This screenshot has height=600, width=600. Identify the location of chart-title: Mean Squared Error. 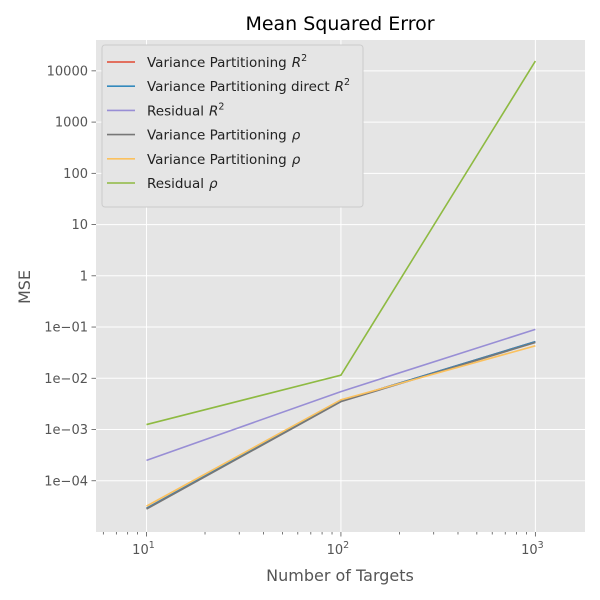
(339, 24).